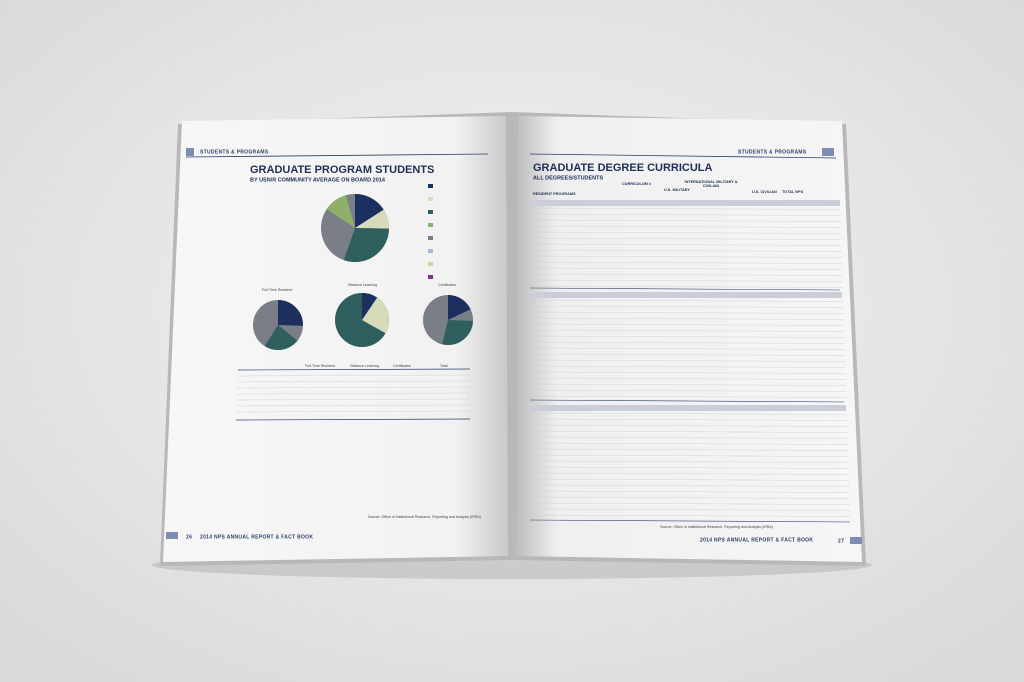 This screenshot has width=1024, height=682. What do you see at coordinates (277, 290) in the screenshot?
I see `pie-title: Full-Time Resident` at bounding box center [277, 290].